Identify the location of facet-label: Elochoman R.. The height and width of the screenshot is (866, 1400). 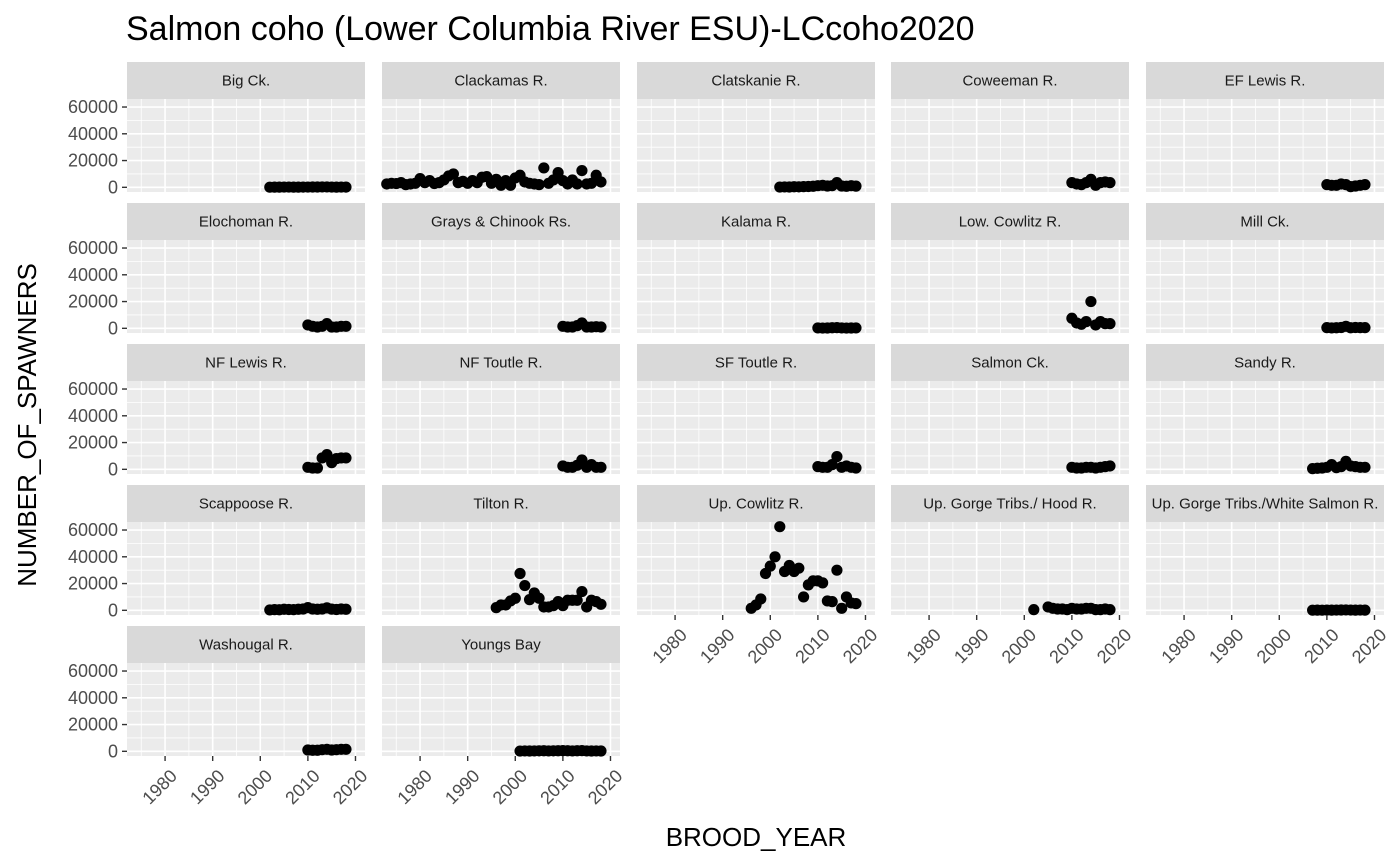
(246, 222).